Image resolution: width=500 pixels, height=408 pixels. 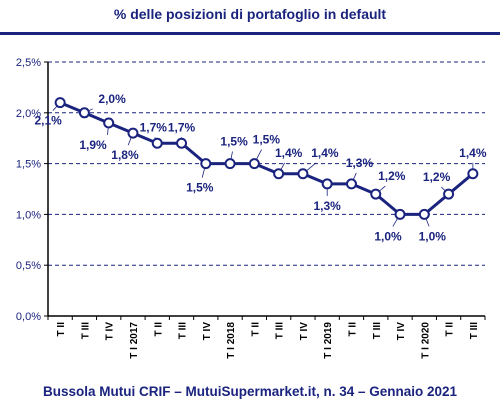 What do you see at coordinates (134, 340) in the screenshot?
I see `x-tick-label: T I 2017` at bounding box center [134, 340].